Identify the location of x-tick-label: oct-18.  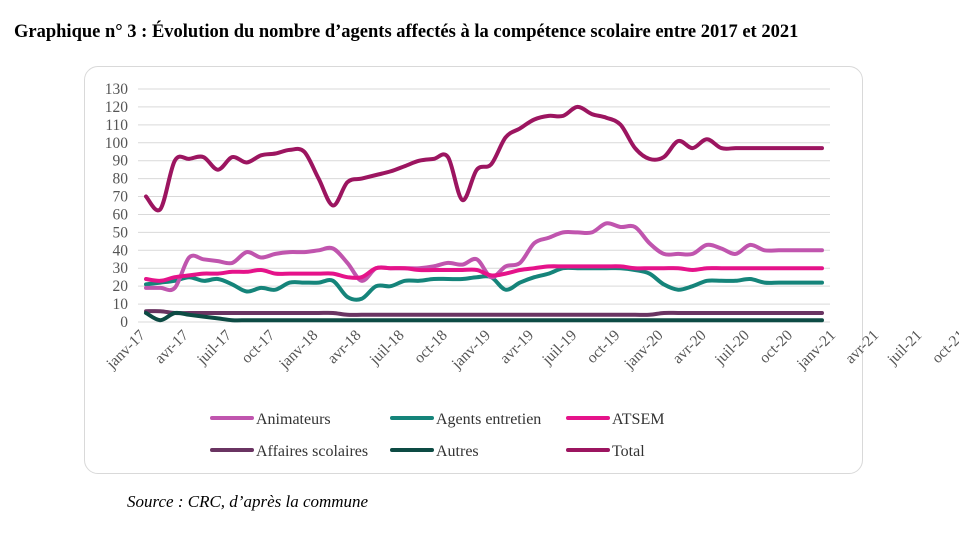
(431, 347).